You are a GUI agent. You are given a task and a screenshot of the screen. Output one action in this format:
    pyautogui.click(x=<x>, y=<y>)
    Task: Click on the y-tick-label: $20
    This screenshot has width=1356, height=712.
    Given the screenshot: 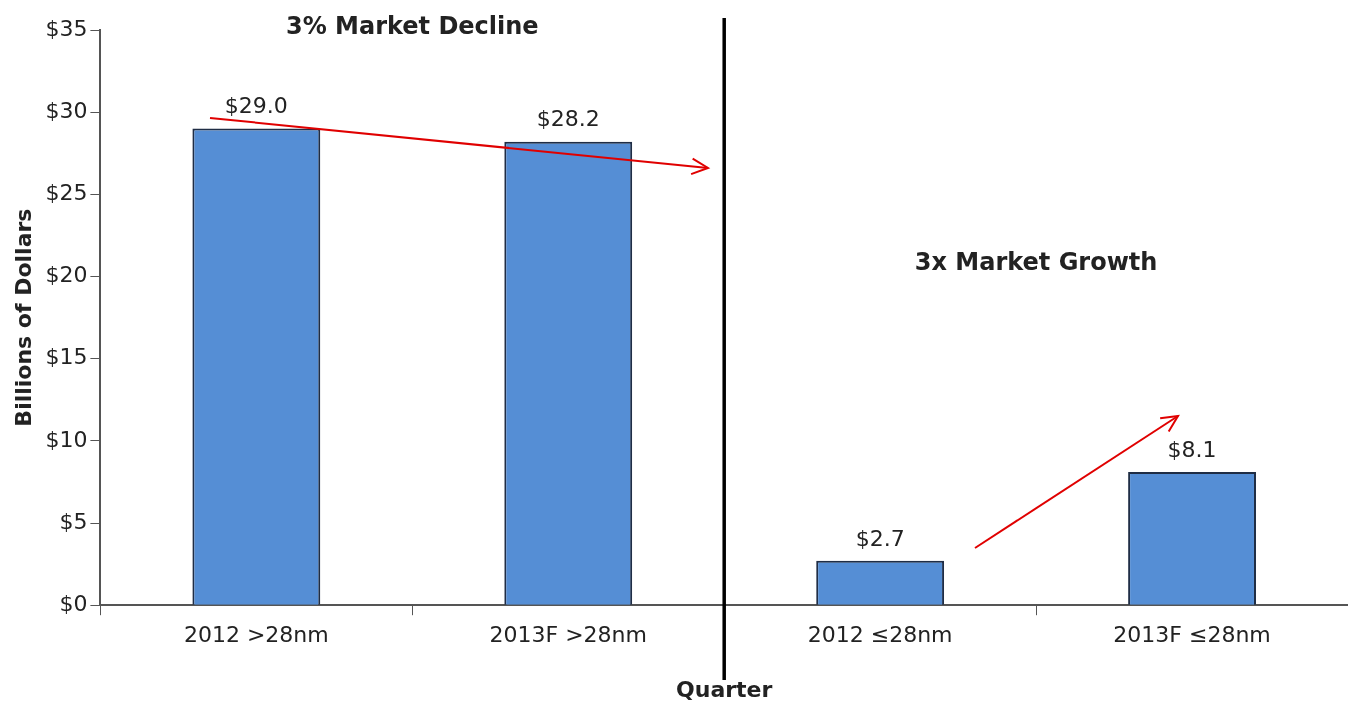 What is the action you would take?
    pyautogui.click(x=66, y=275)
    